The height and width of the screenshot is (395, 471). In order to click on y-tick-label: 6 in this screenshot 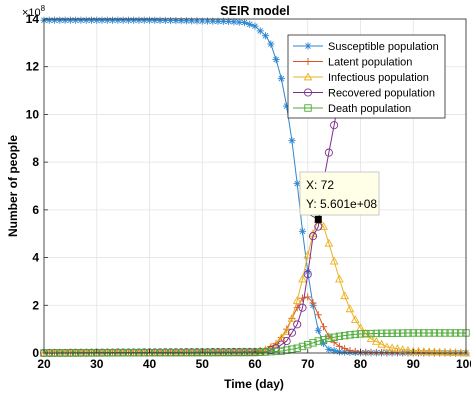, I will do `click(35, 210)`.